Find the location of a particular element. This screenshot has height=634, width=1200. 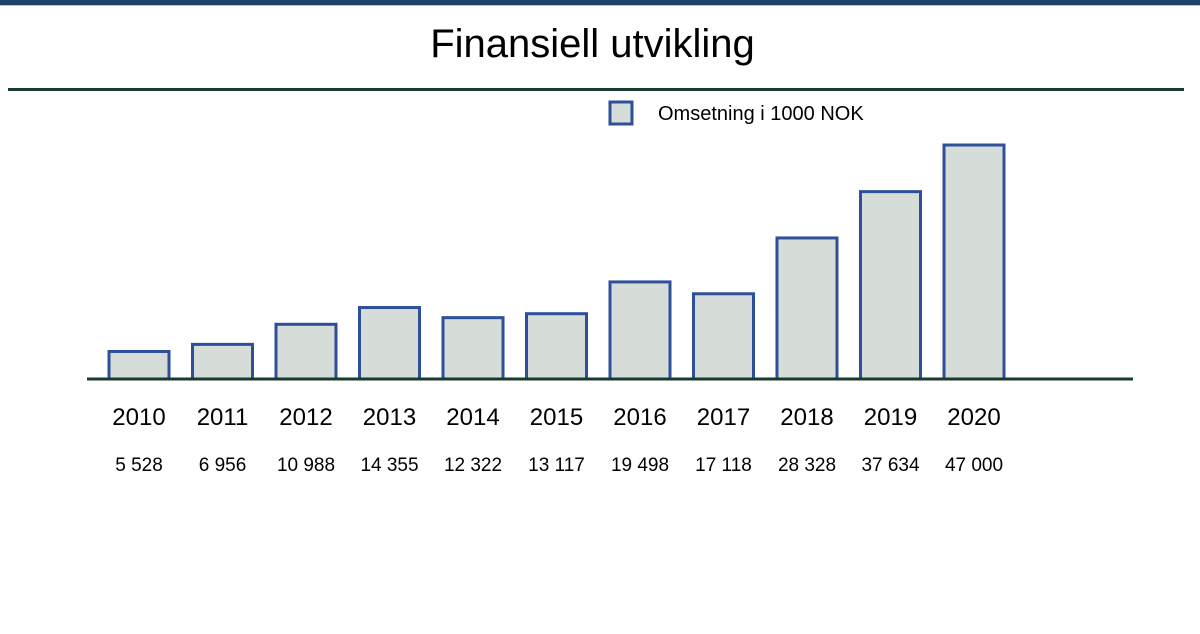

x-tick-label-2011: 2011 is located at coordinates (223, 417).